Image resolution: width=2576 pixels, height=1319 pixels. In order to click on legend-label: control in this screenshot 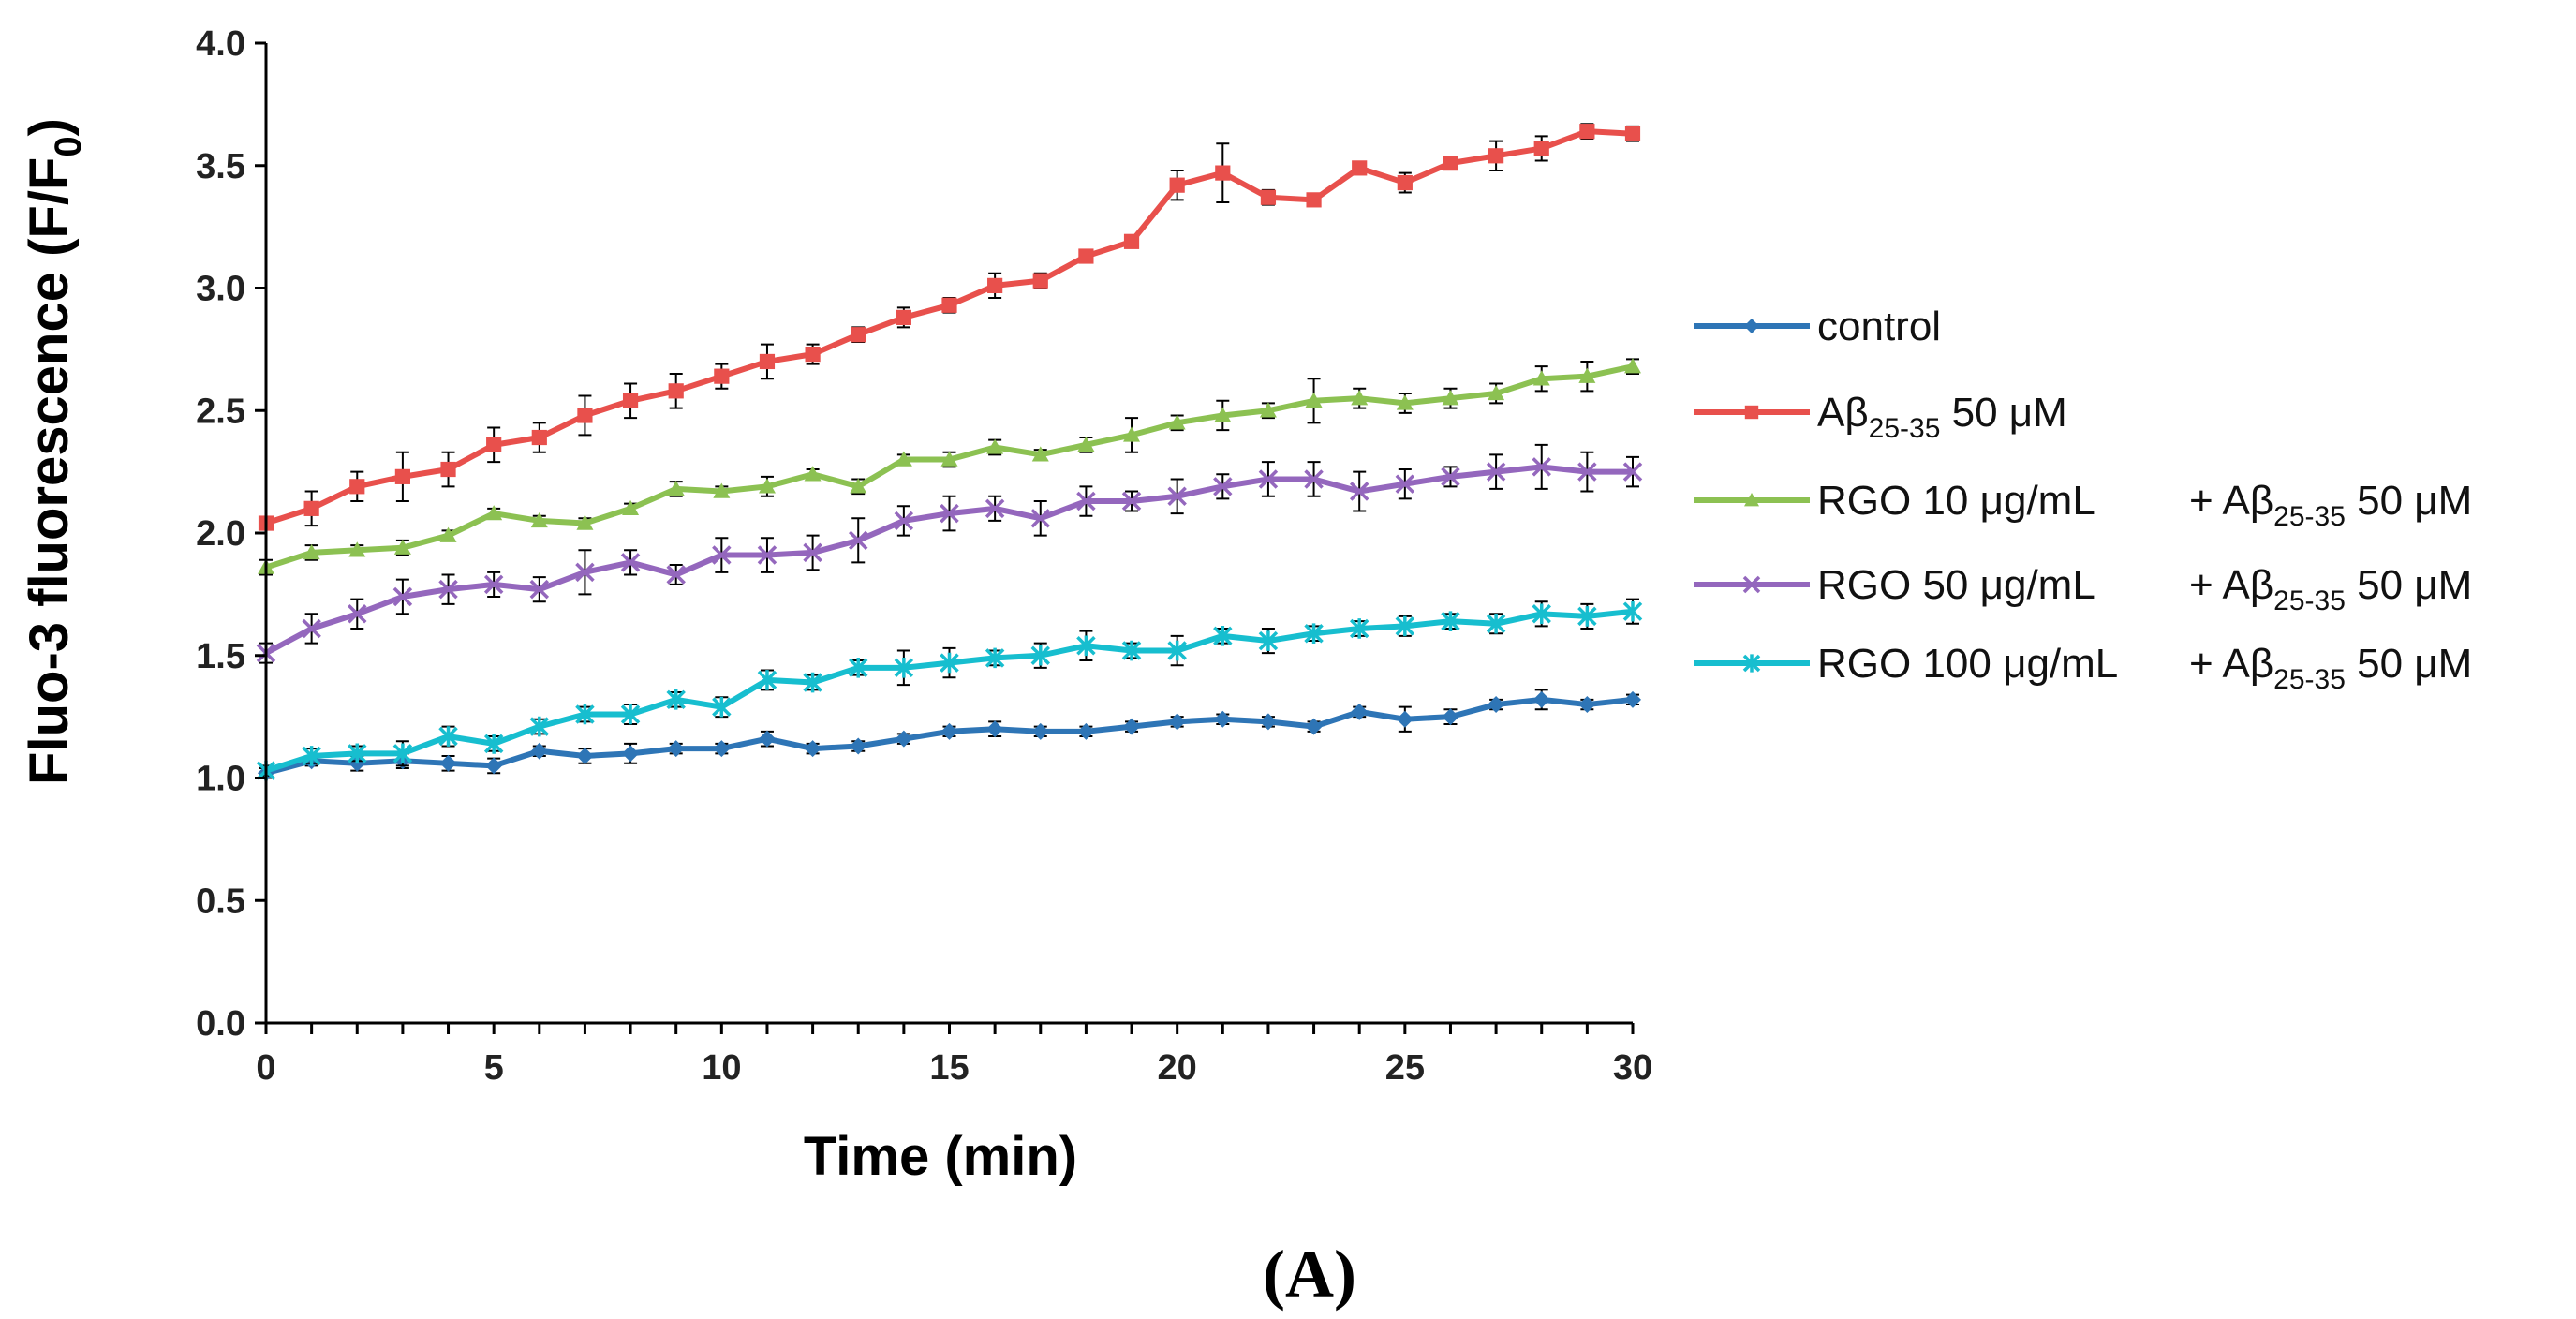, I will do `click(1879, 326)`.